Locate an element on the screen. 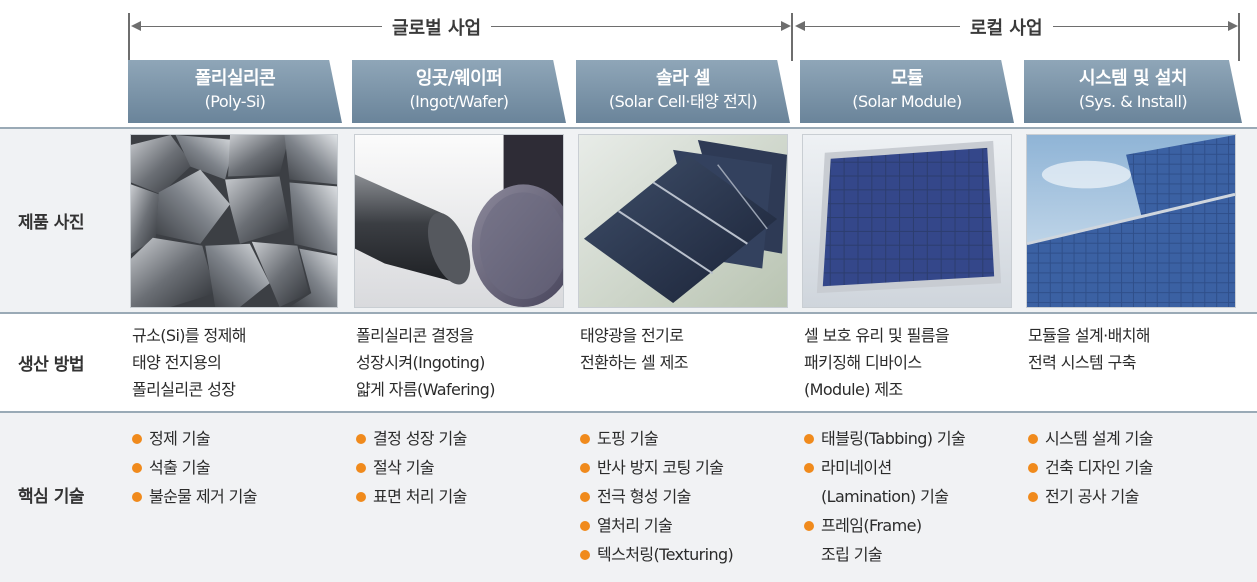 The height and width of the screenshot is (582, 1257). core-tech-item: 결정 성장 기술 is located at coordinates (411, 438).